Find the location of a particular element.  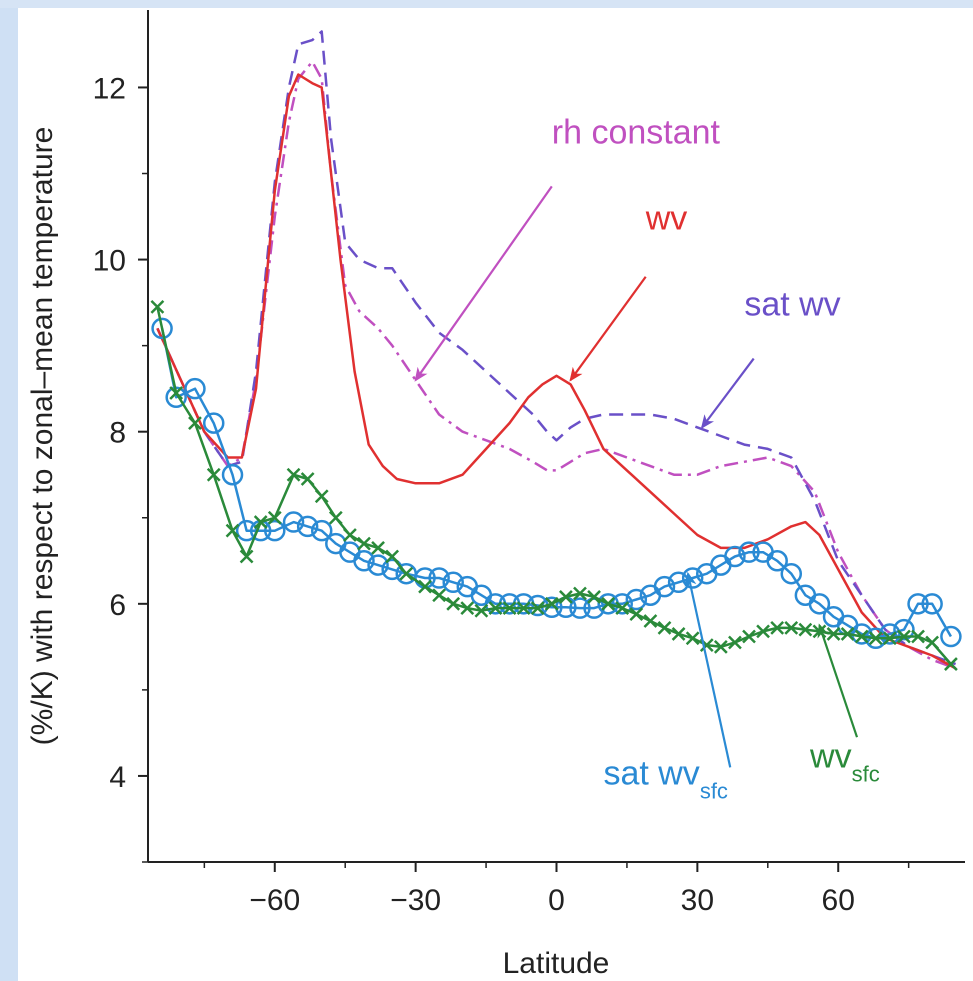

annotation-sat-wv: sat wv is located at coordinates (770, 357).